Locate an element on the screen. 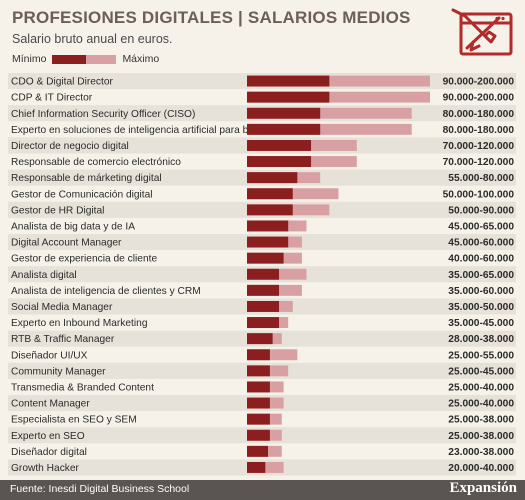 The height and width of the screenshot is (500, 525). category-label: Content Manager is located at coordinates (50, 404).